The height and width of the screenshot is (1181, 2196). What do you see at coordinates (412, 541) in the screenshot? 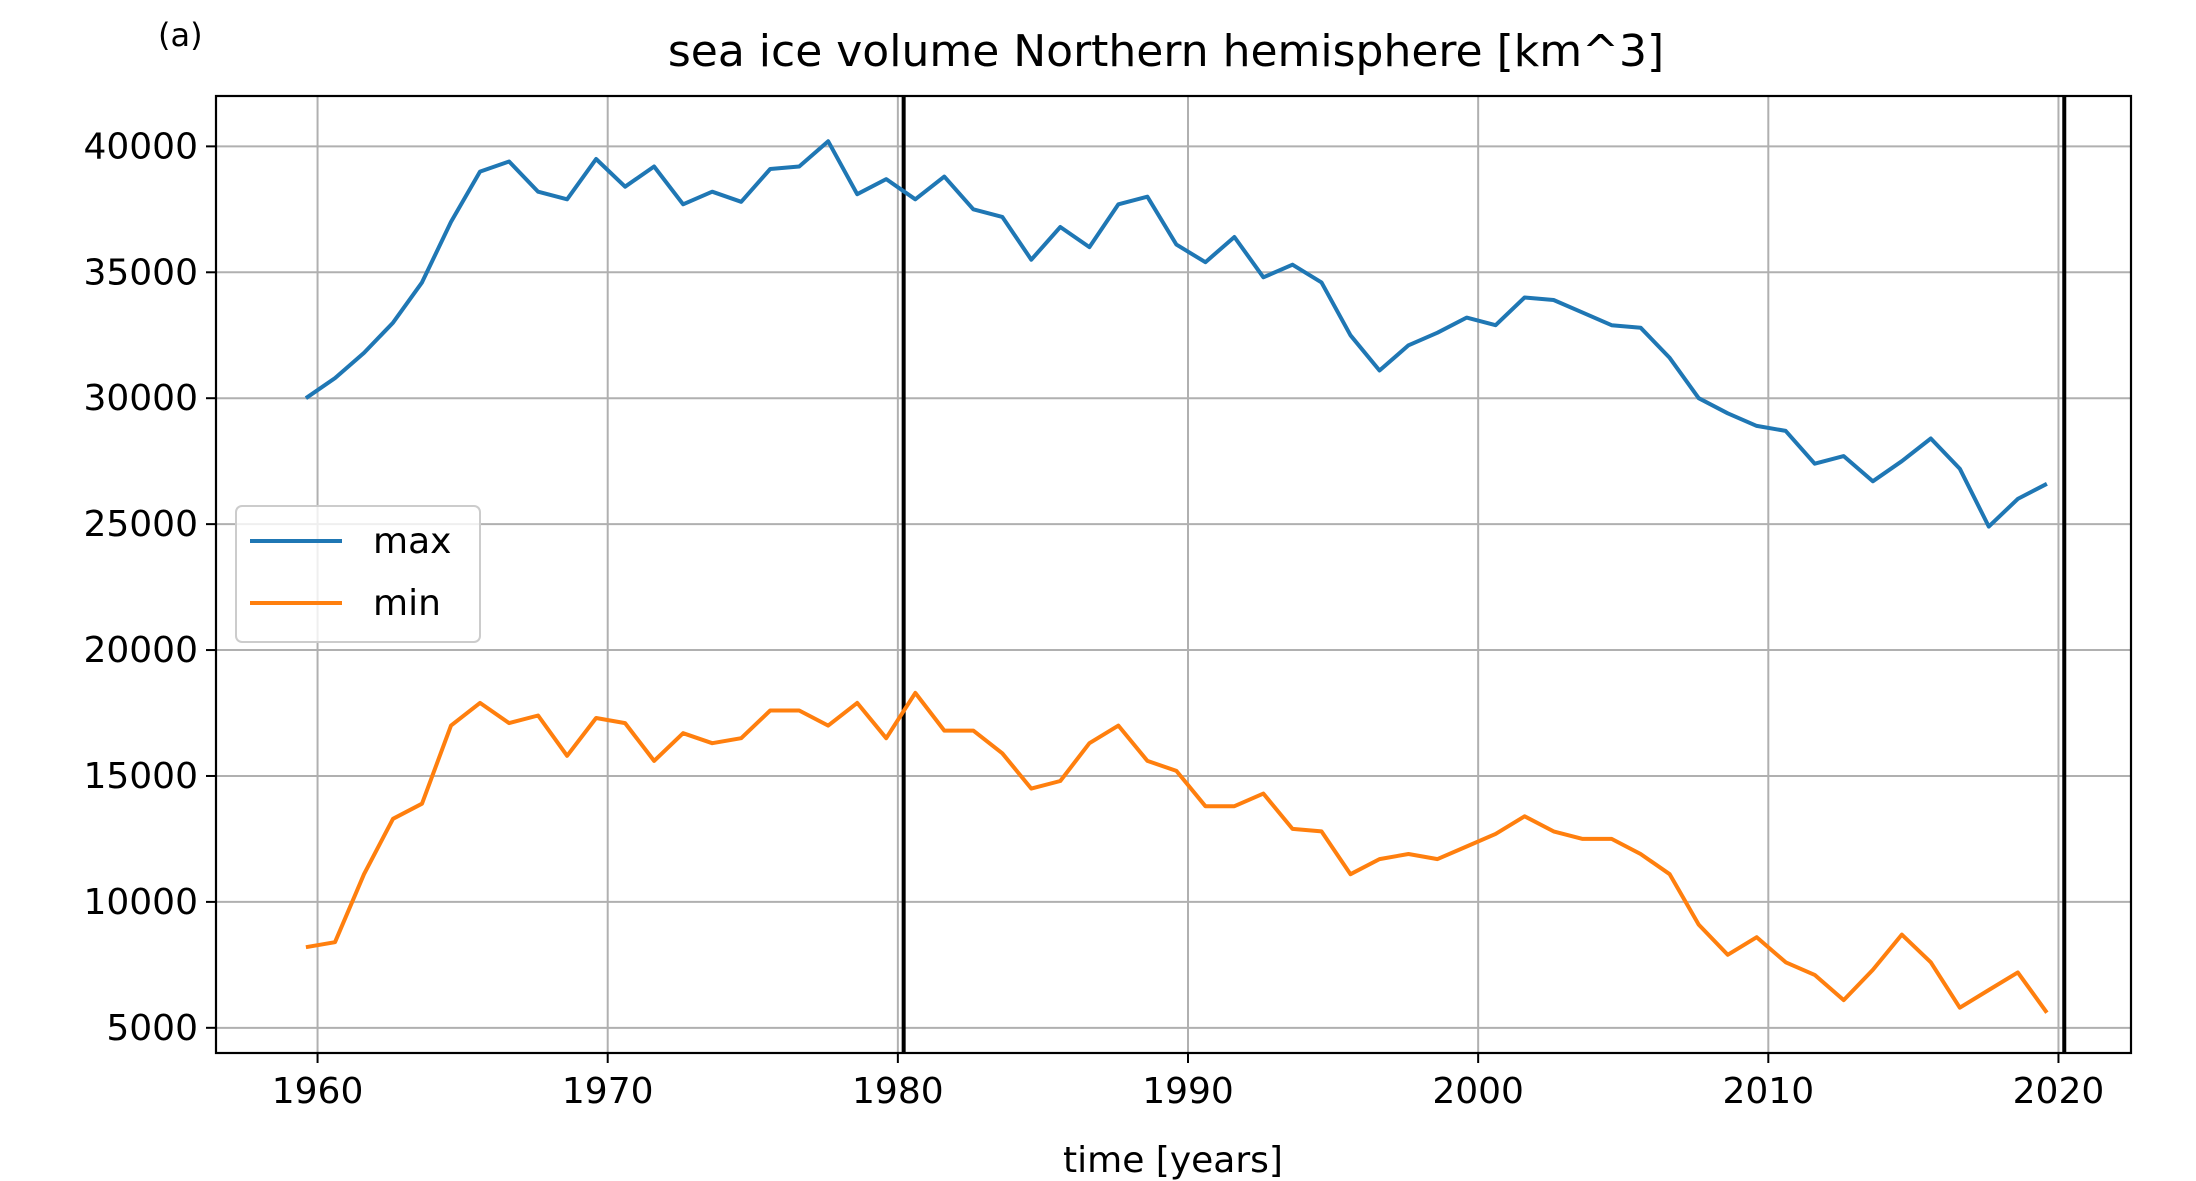
I see `legend-label-max: max` at bounding box center [412, 541].